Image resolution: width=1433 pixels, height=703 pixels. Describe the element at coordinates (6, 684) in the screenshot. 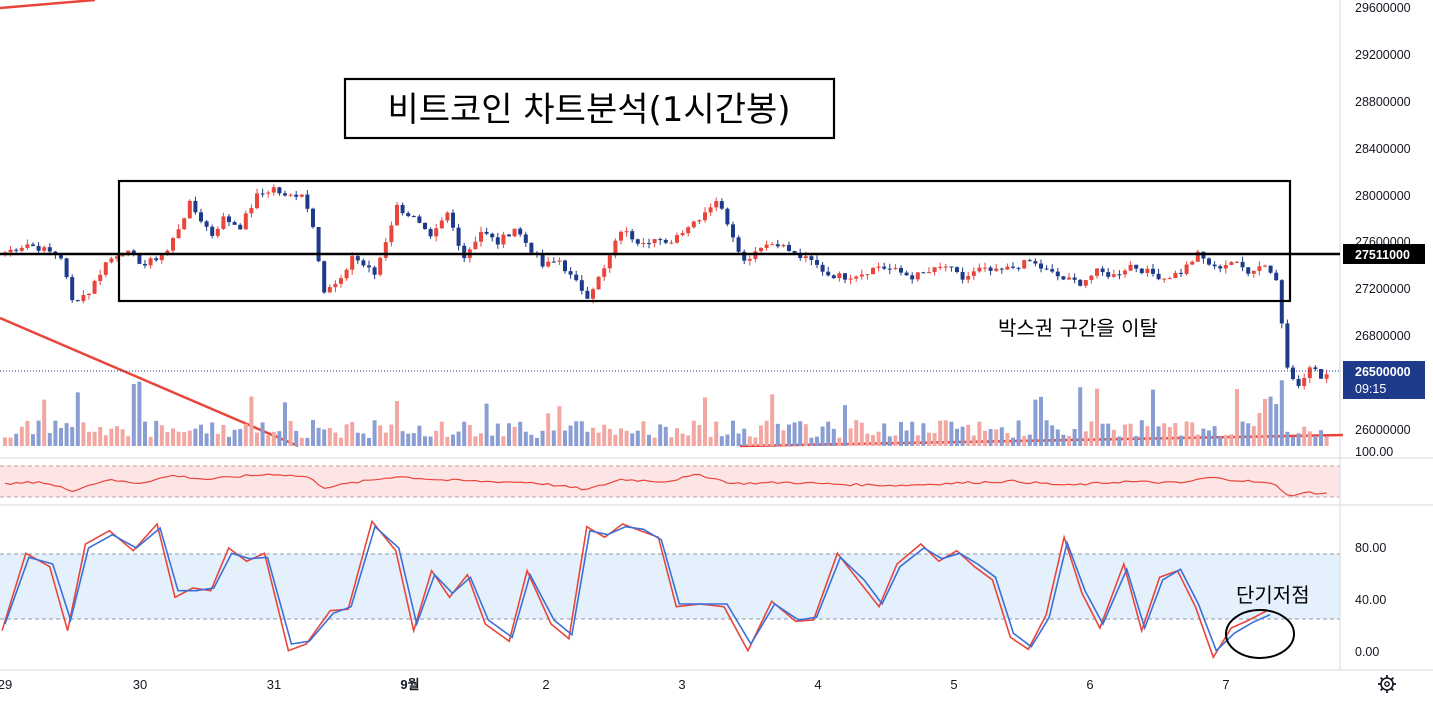

I see `time-label: 29` at that location.